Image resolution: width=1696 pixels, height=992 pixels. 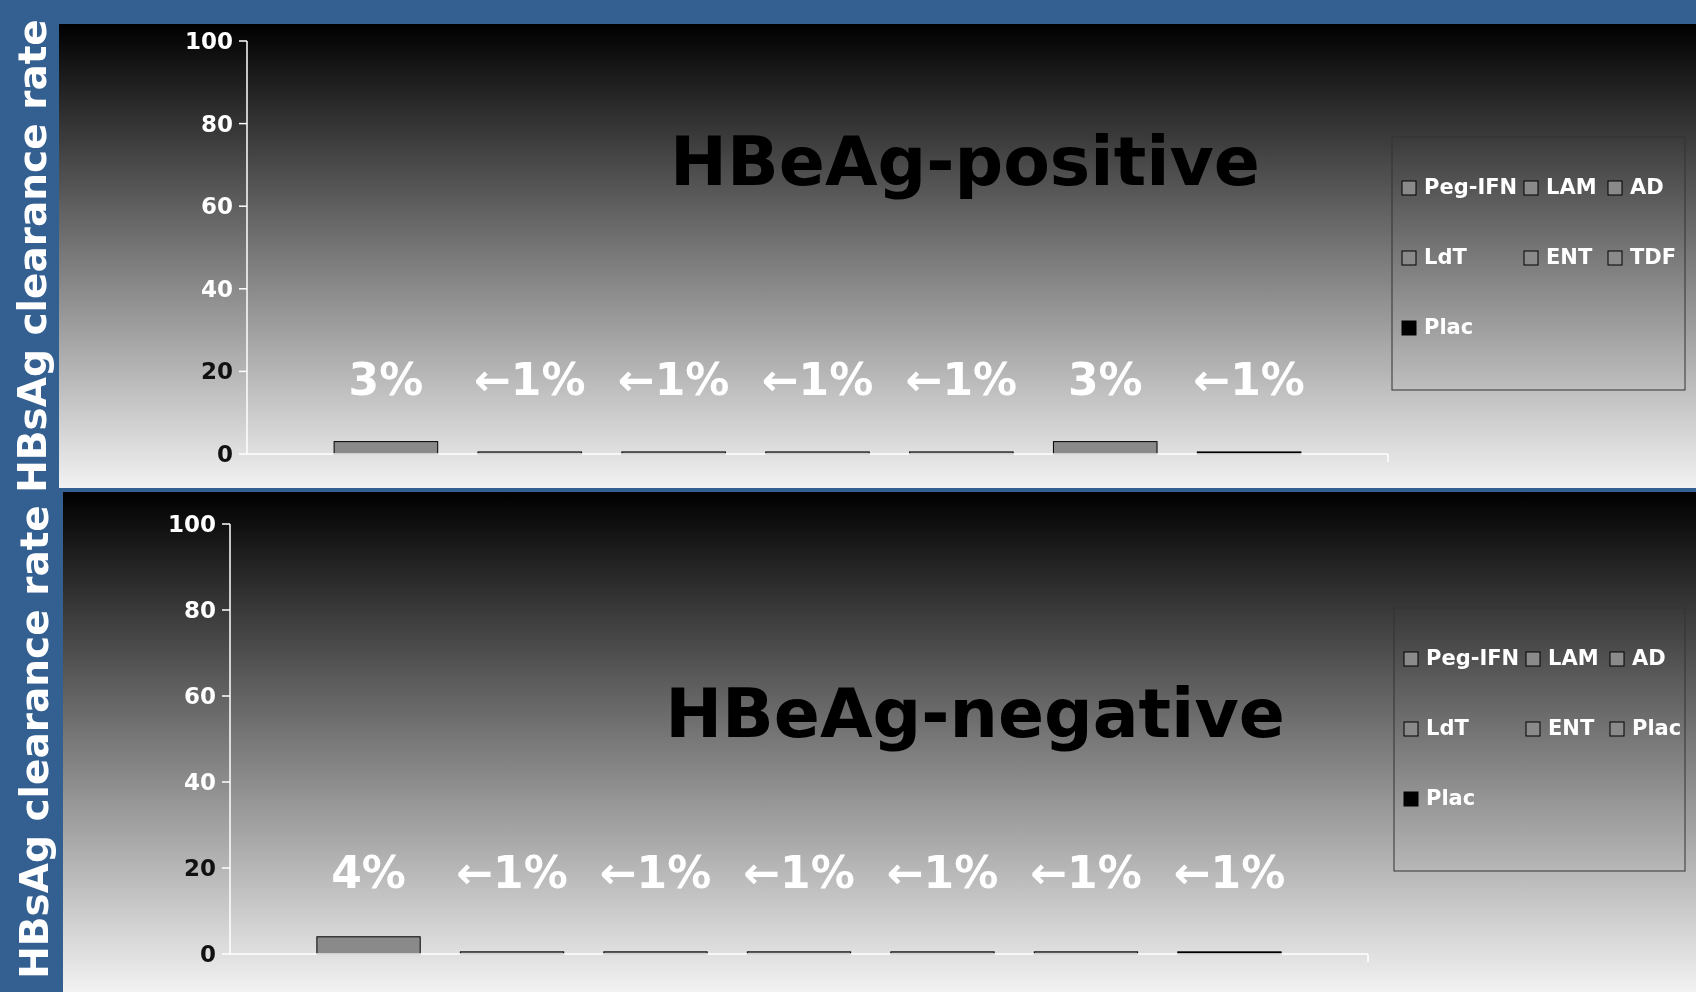 I want to click on text: HBeAg-positive, so click(x=965, y=161).